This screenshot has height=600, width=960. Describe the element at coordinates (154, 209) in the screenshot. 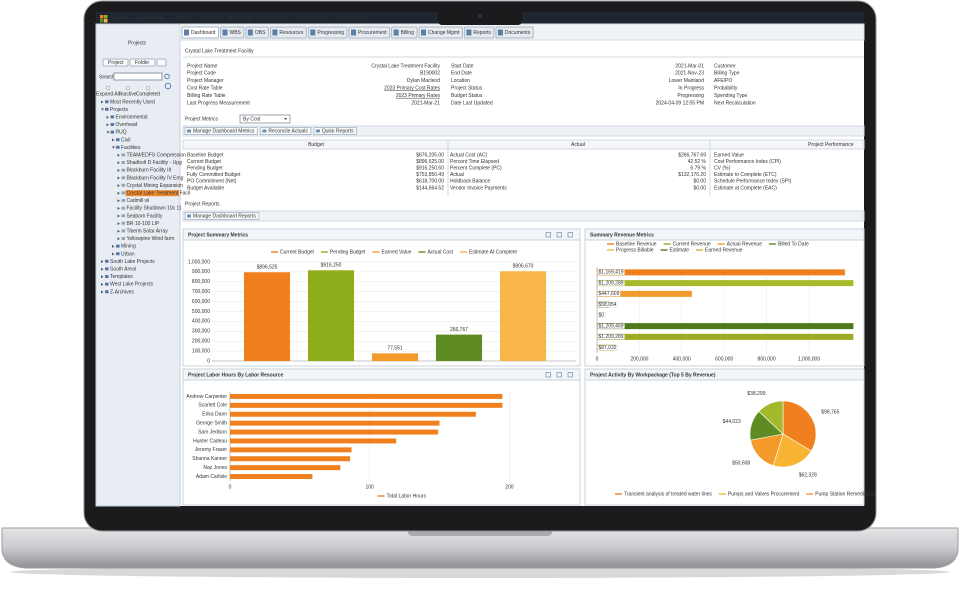

I see `tree-item: Facility Shutdown 10c 11` at that location.